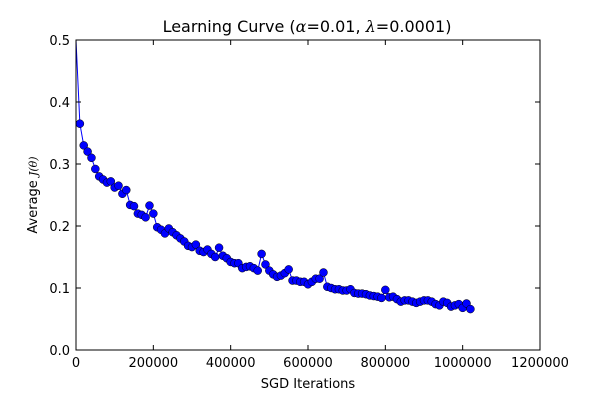  I want to click on x-axis-label: SGD Iterations, so click(308, 384).